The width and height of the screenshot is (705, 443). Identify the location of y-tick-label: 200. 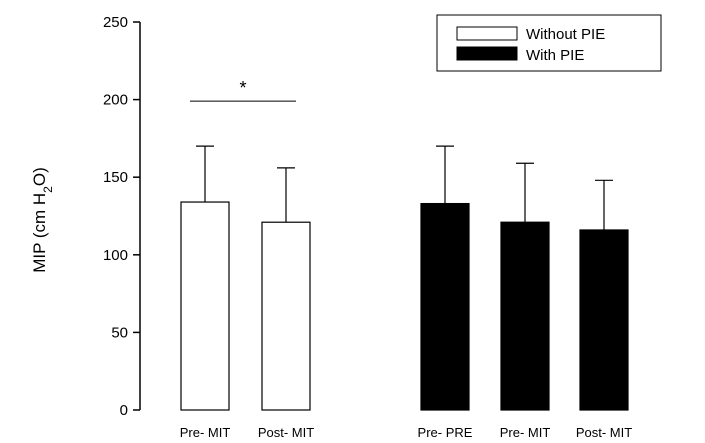
(115, 100).